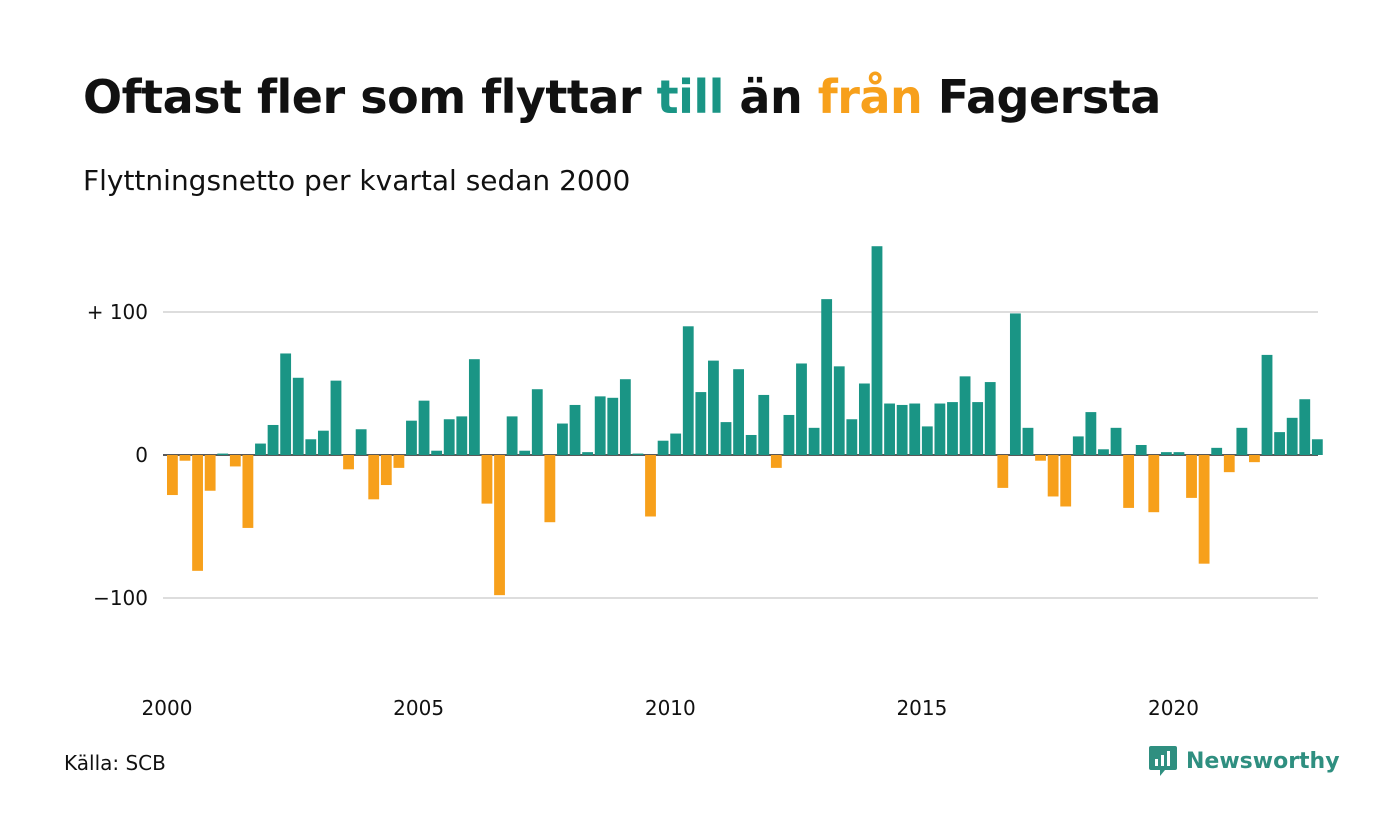 This screenshot has height=840, width=1400. I want to click on y-tick-label: 0, so click(141, 455).